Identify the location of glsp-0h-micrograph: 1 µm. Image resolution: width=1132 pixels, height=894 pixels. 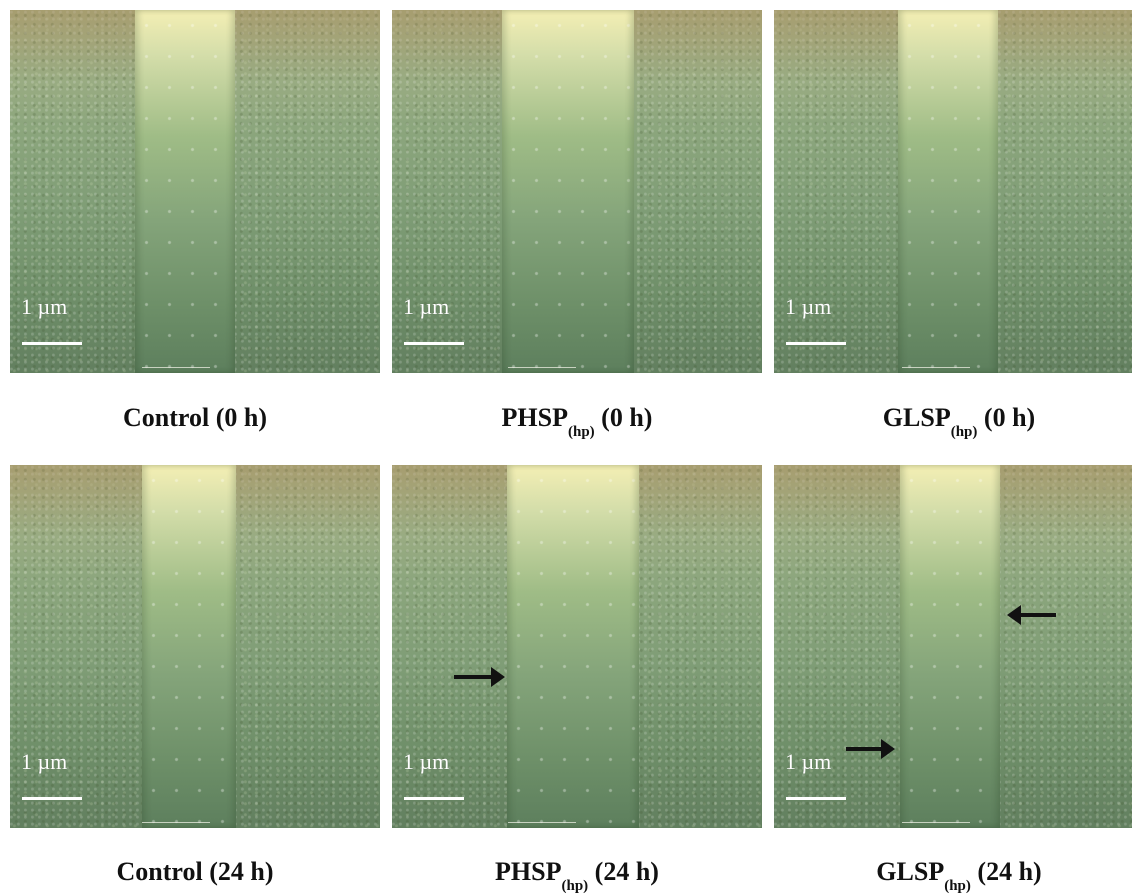
(953, 191).